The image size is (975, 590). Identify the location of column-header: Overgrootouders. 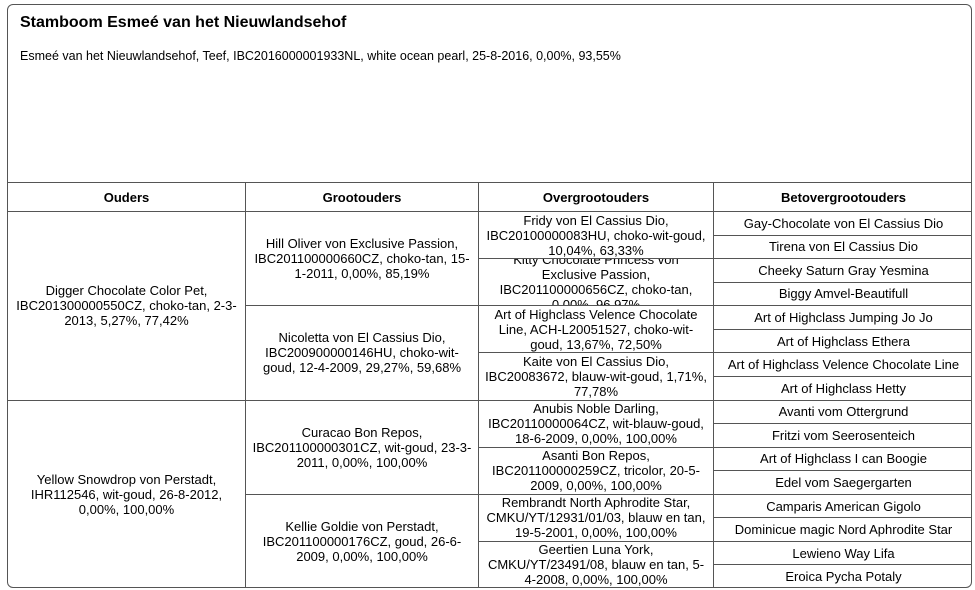
(596, 197).